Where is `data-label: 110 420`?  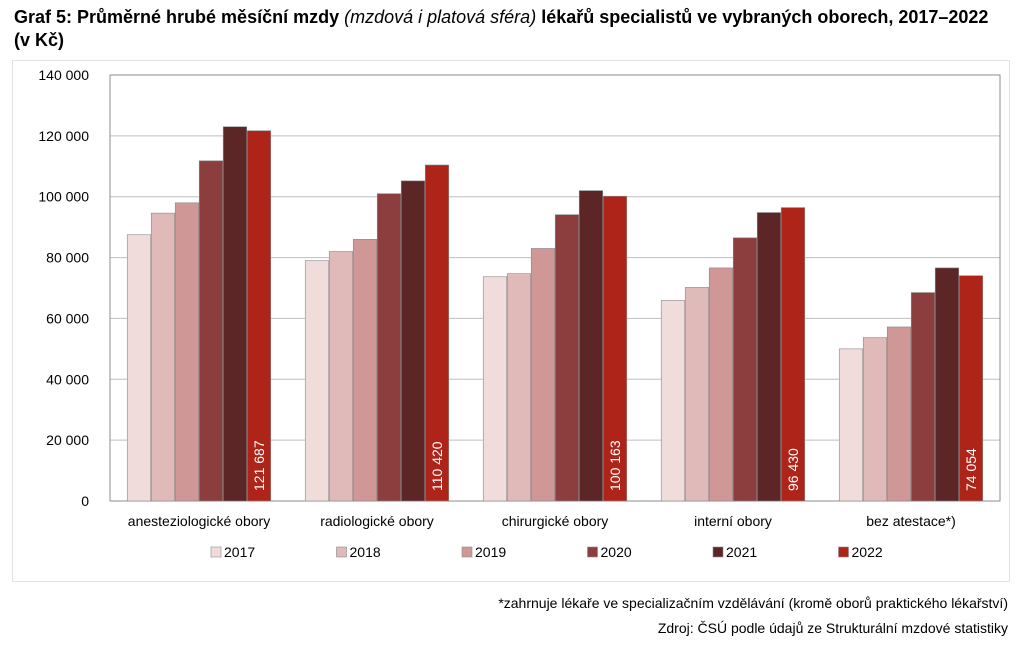 data-label: 110 420 is located at coordinates (437, 466).